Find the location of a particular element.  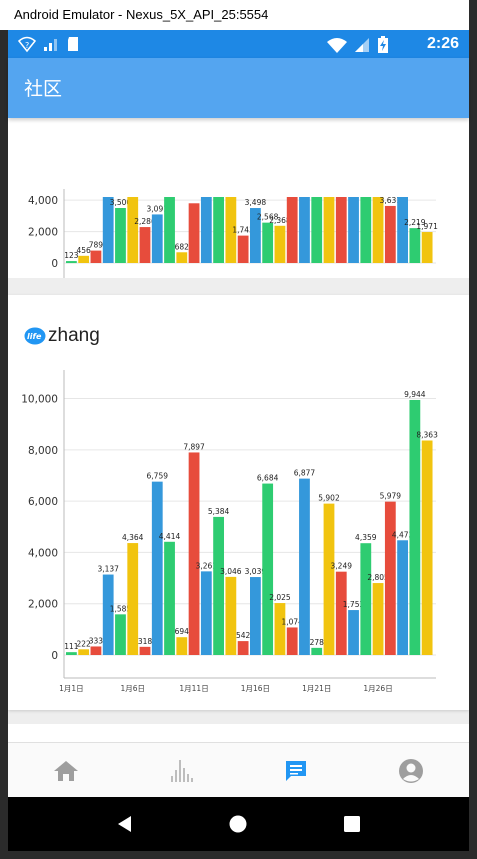

x-tick-label: 1月1日 is located at coordinates (71, 688).